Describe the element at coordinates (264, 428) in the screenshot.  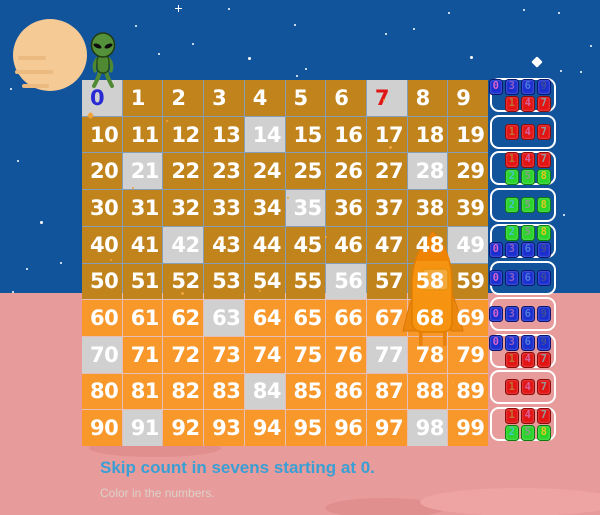
I see `grid-cell-94: 94` at that location.